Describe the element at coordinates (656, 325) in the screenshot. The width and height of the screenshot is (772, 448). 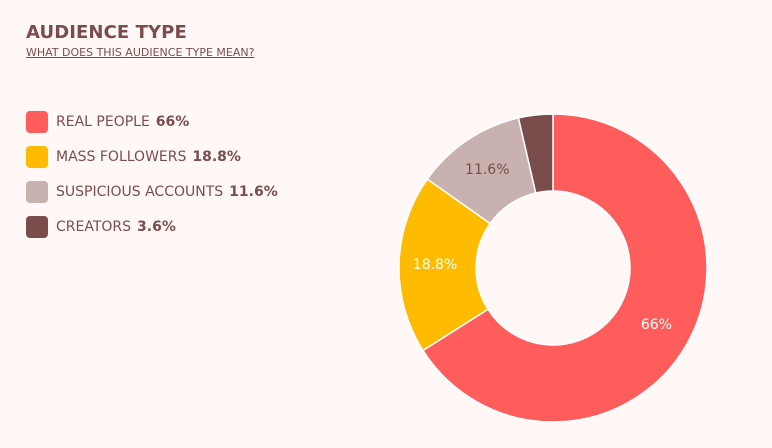
I see `slice-data-label: 66%` at that location.